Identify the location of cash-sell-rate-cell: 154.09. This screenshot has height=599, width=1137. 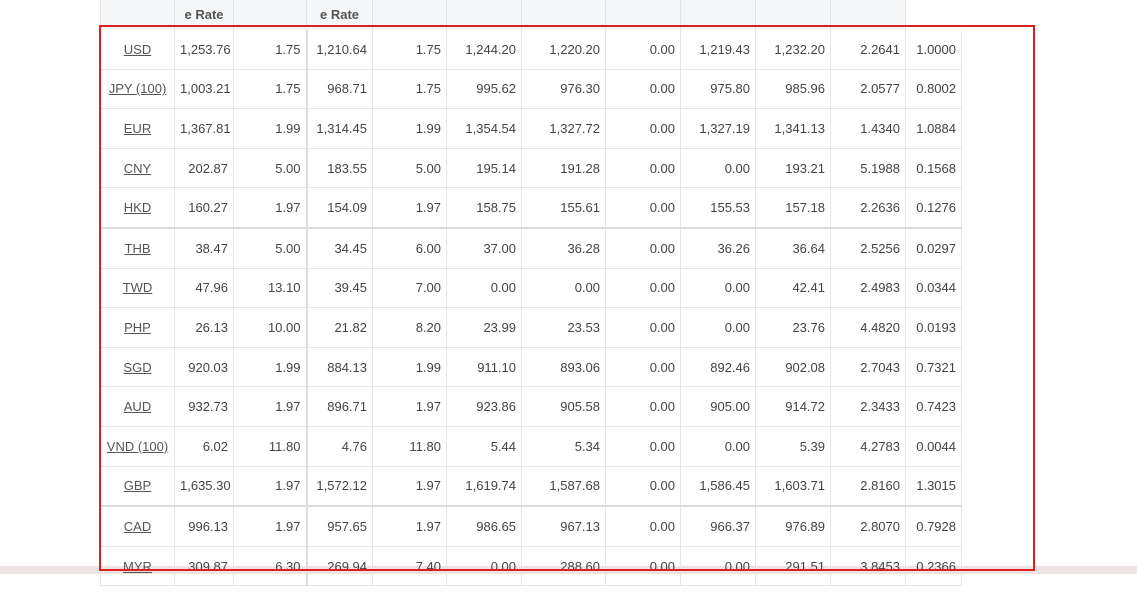
(339, 208).